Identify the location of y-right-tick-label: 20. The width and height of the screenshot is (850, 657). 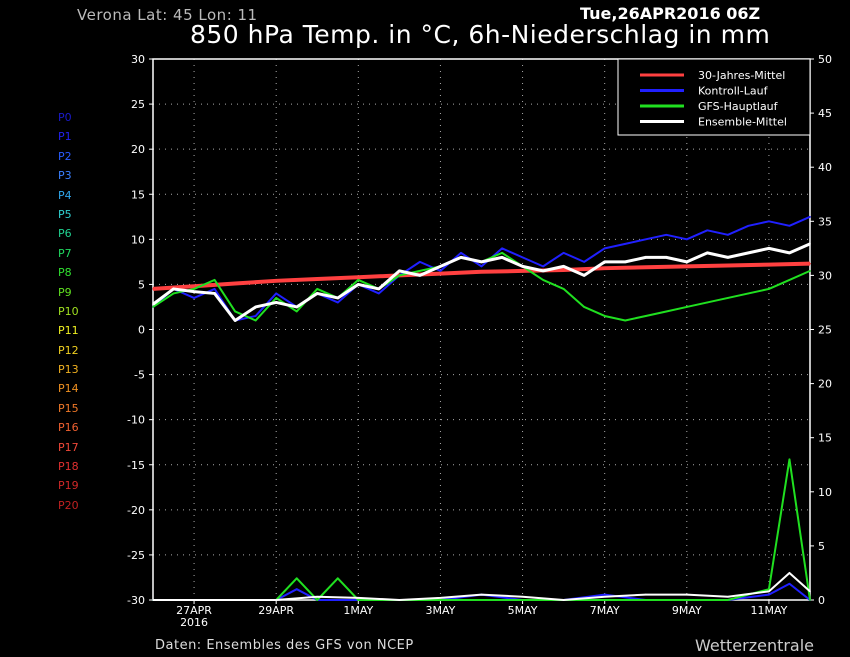
(825, 384).